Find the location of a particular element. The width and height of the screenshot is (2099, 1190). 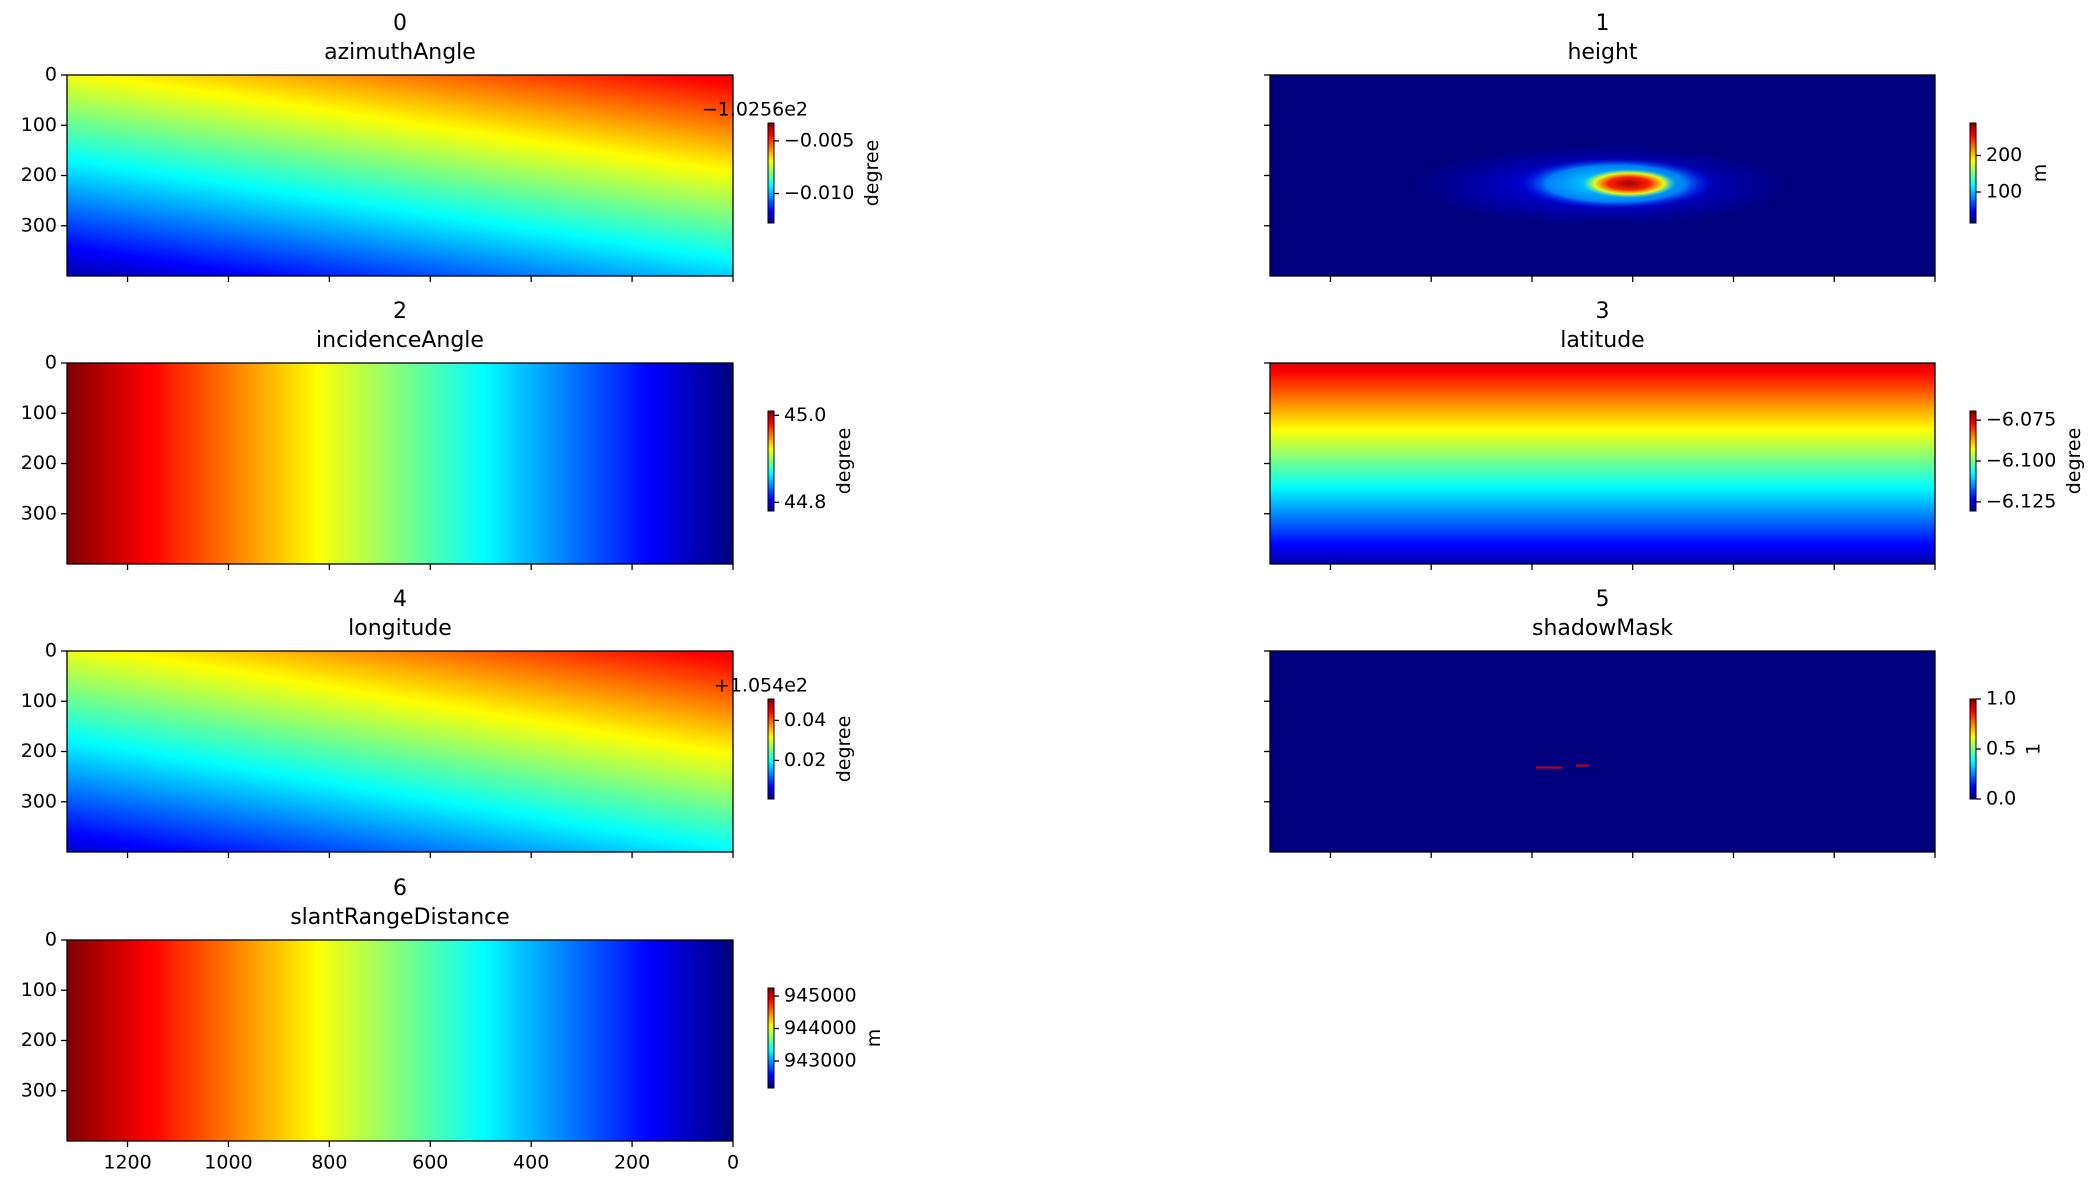

panel-title: azimuthAngle is located at coordinates (400, 52).